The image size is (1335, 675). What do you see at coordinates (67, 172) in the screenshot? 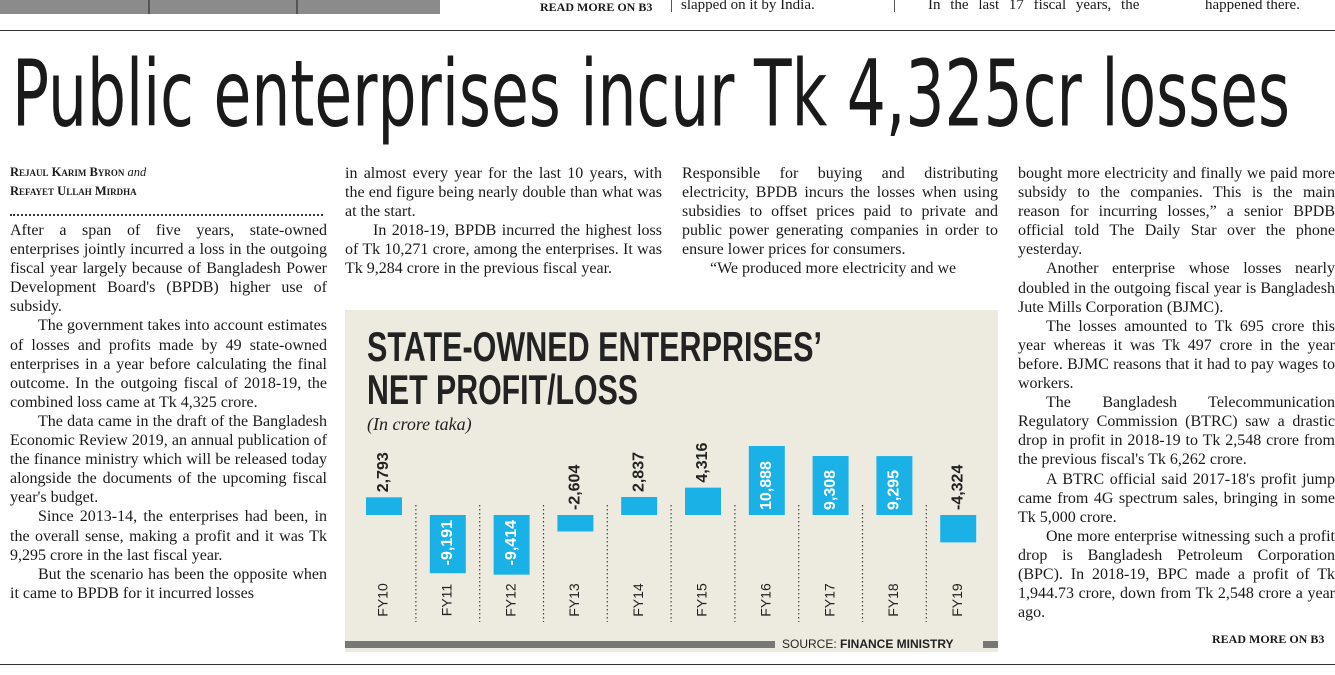
I see `author: Rejaul Karim Byron` at bounding box center [67, 172].